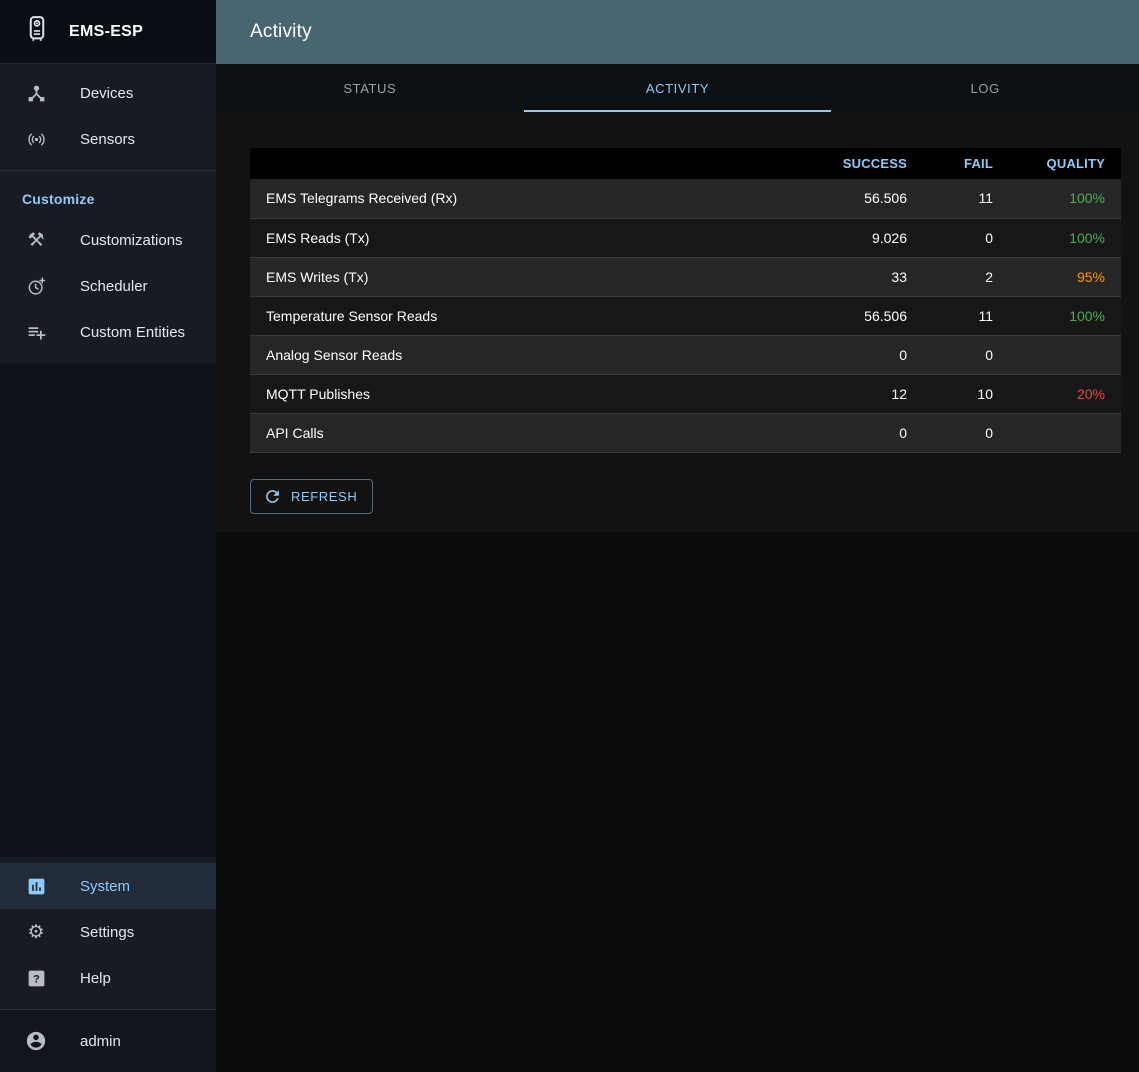 Image resolution: width=1139 pixels, height=1072 pixels. Describe the element at coordinates (36, 93) in the screenshot. I see `devices-icon` at that location.